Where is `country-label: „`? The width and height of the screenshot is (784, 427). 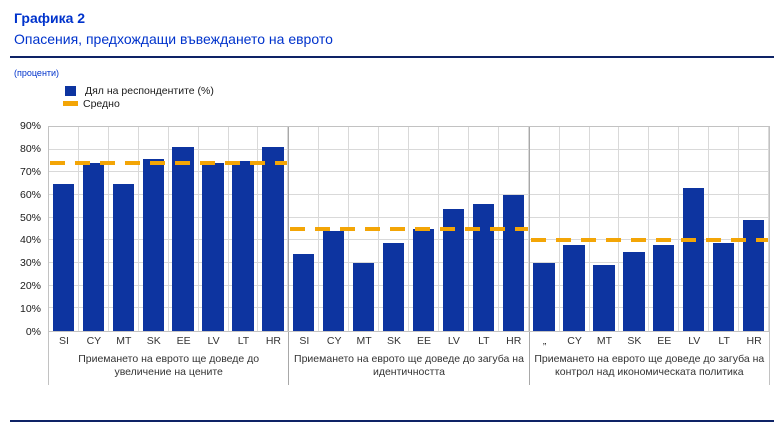 country-label: „ is located at coordinates (544, 340).